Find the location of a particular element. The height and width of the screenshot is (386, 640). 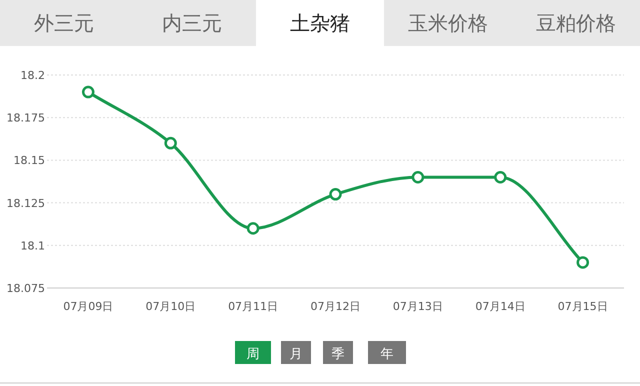

text: 土杂猪 is located at coordinates (320, 23).